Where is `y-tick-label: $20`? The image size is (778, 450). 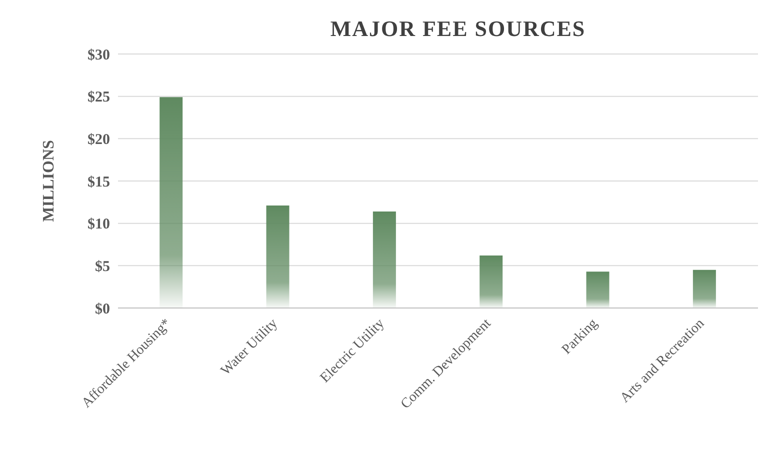 y-tick-label: $20 is located at coordinates (99, 140).